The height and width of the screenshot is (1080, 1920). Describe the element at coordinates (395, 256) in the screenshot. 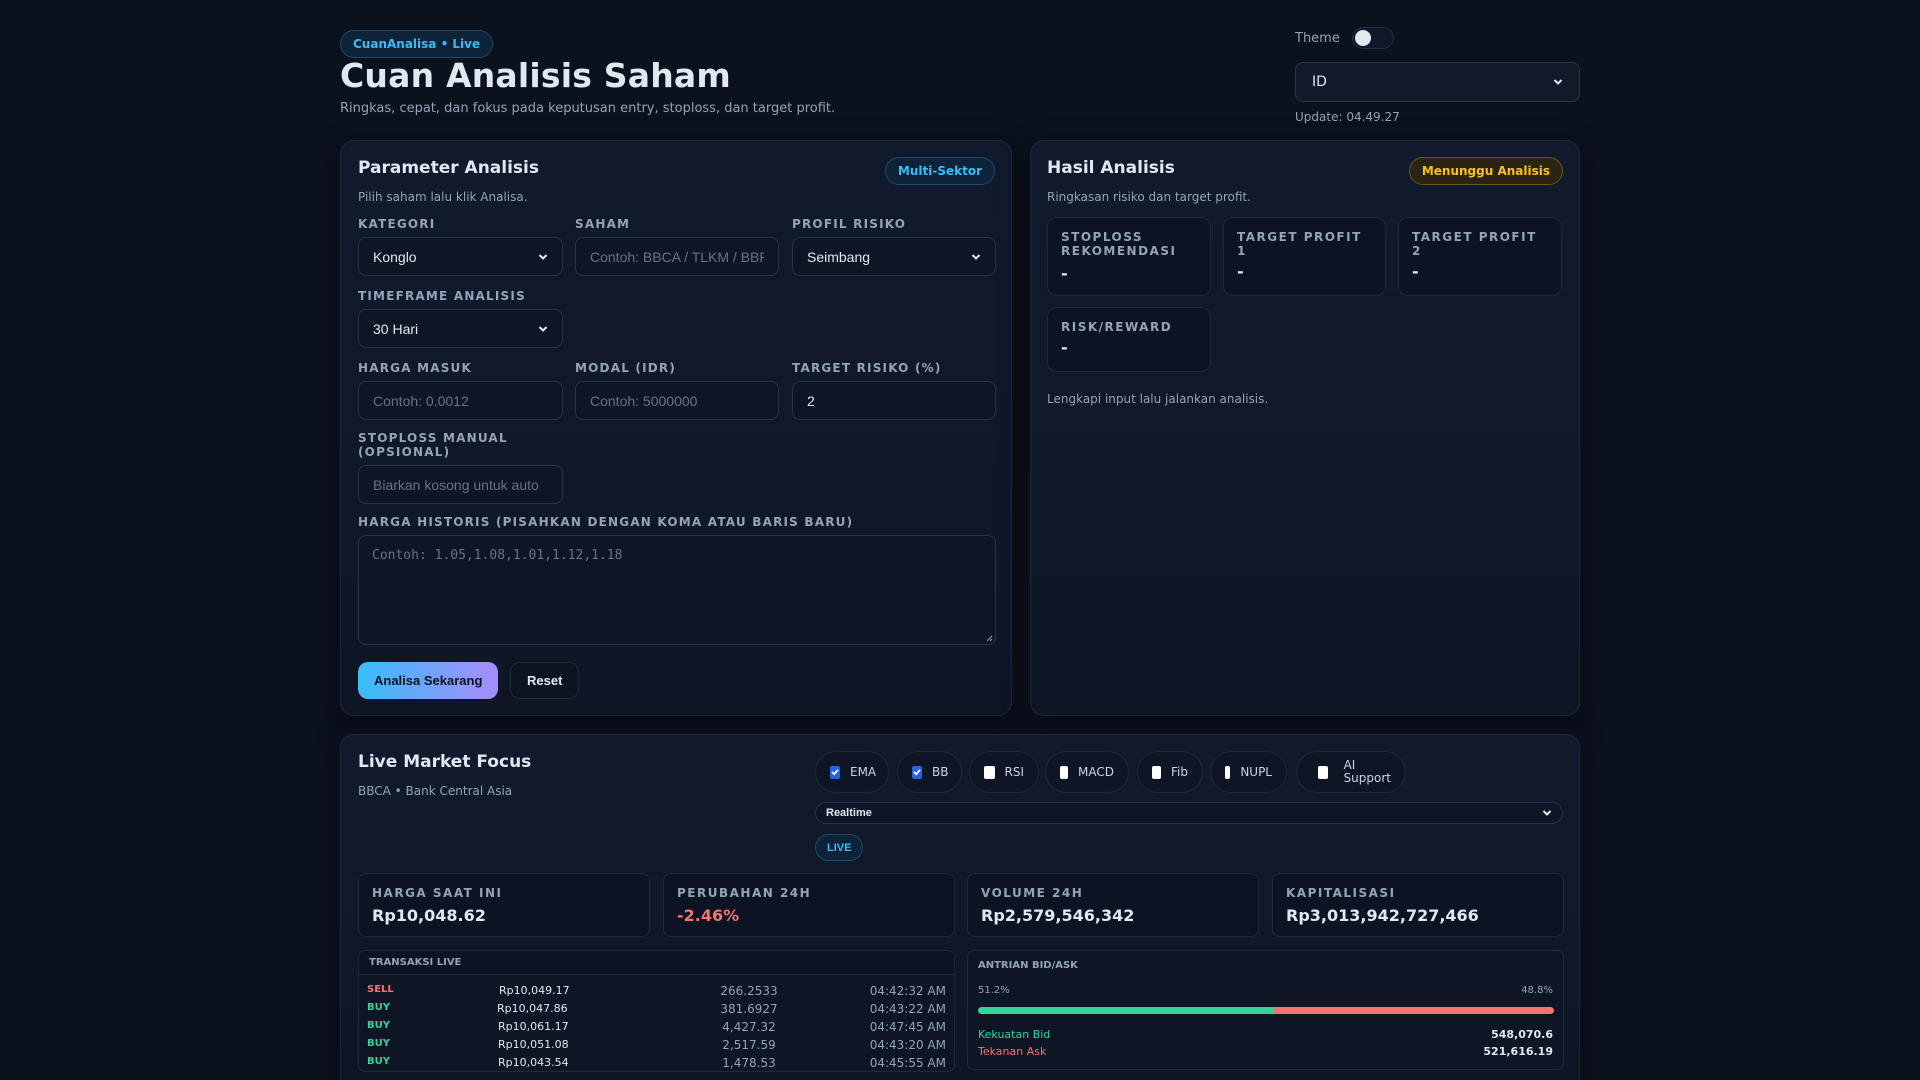

I see `kategori-value: Konglo` at that location.